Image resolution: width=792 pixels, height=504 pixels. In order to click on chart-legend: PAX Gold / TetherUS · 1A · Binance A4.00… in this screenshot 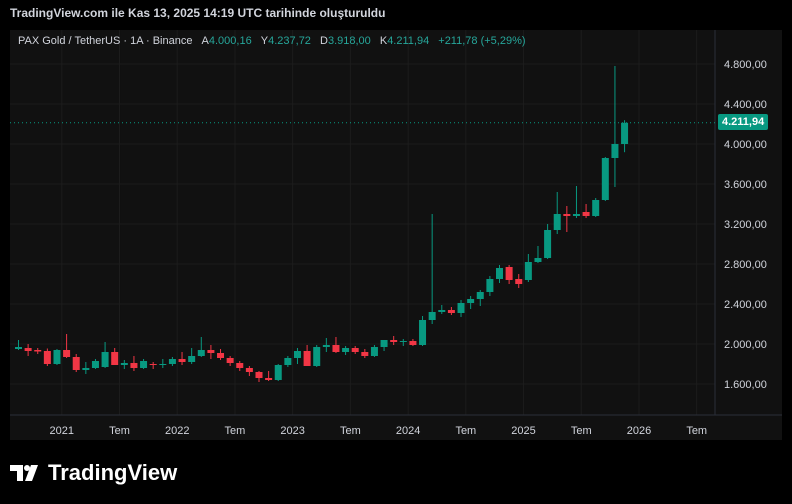, I will do `click(272, 41)`.